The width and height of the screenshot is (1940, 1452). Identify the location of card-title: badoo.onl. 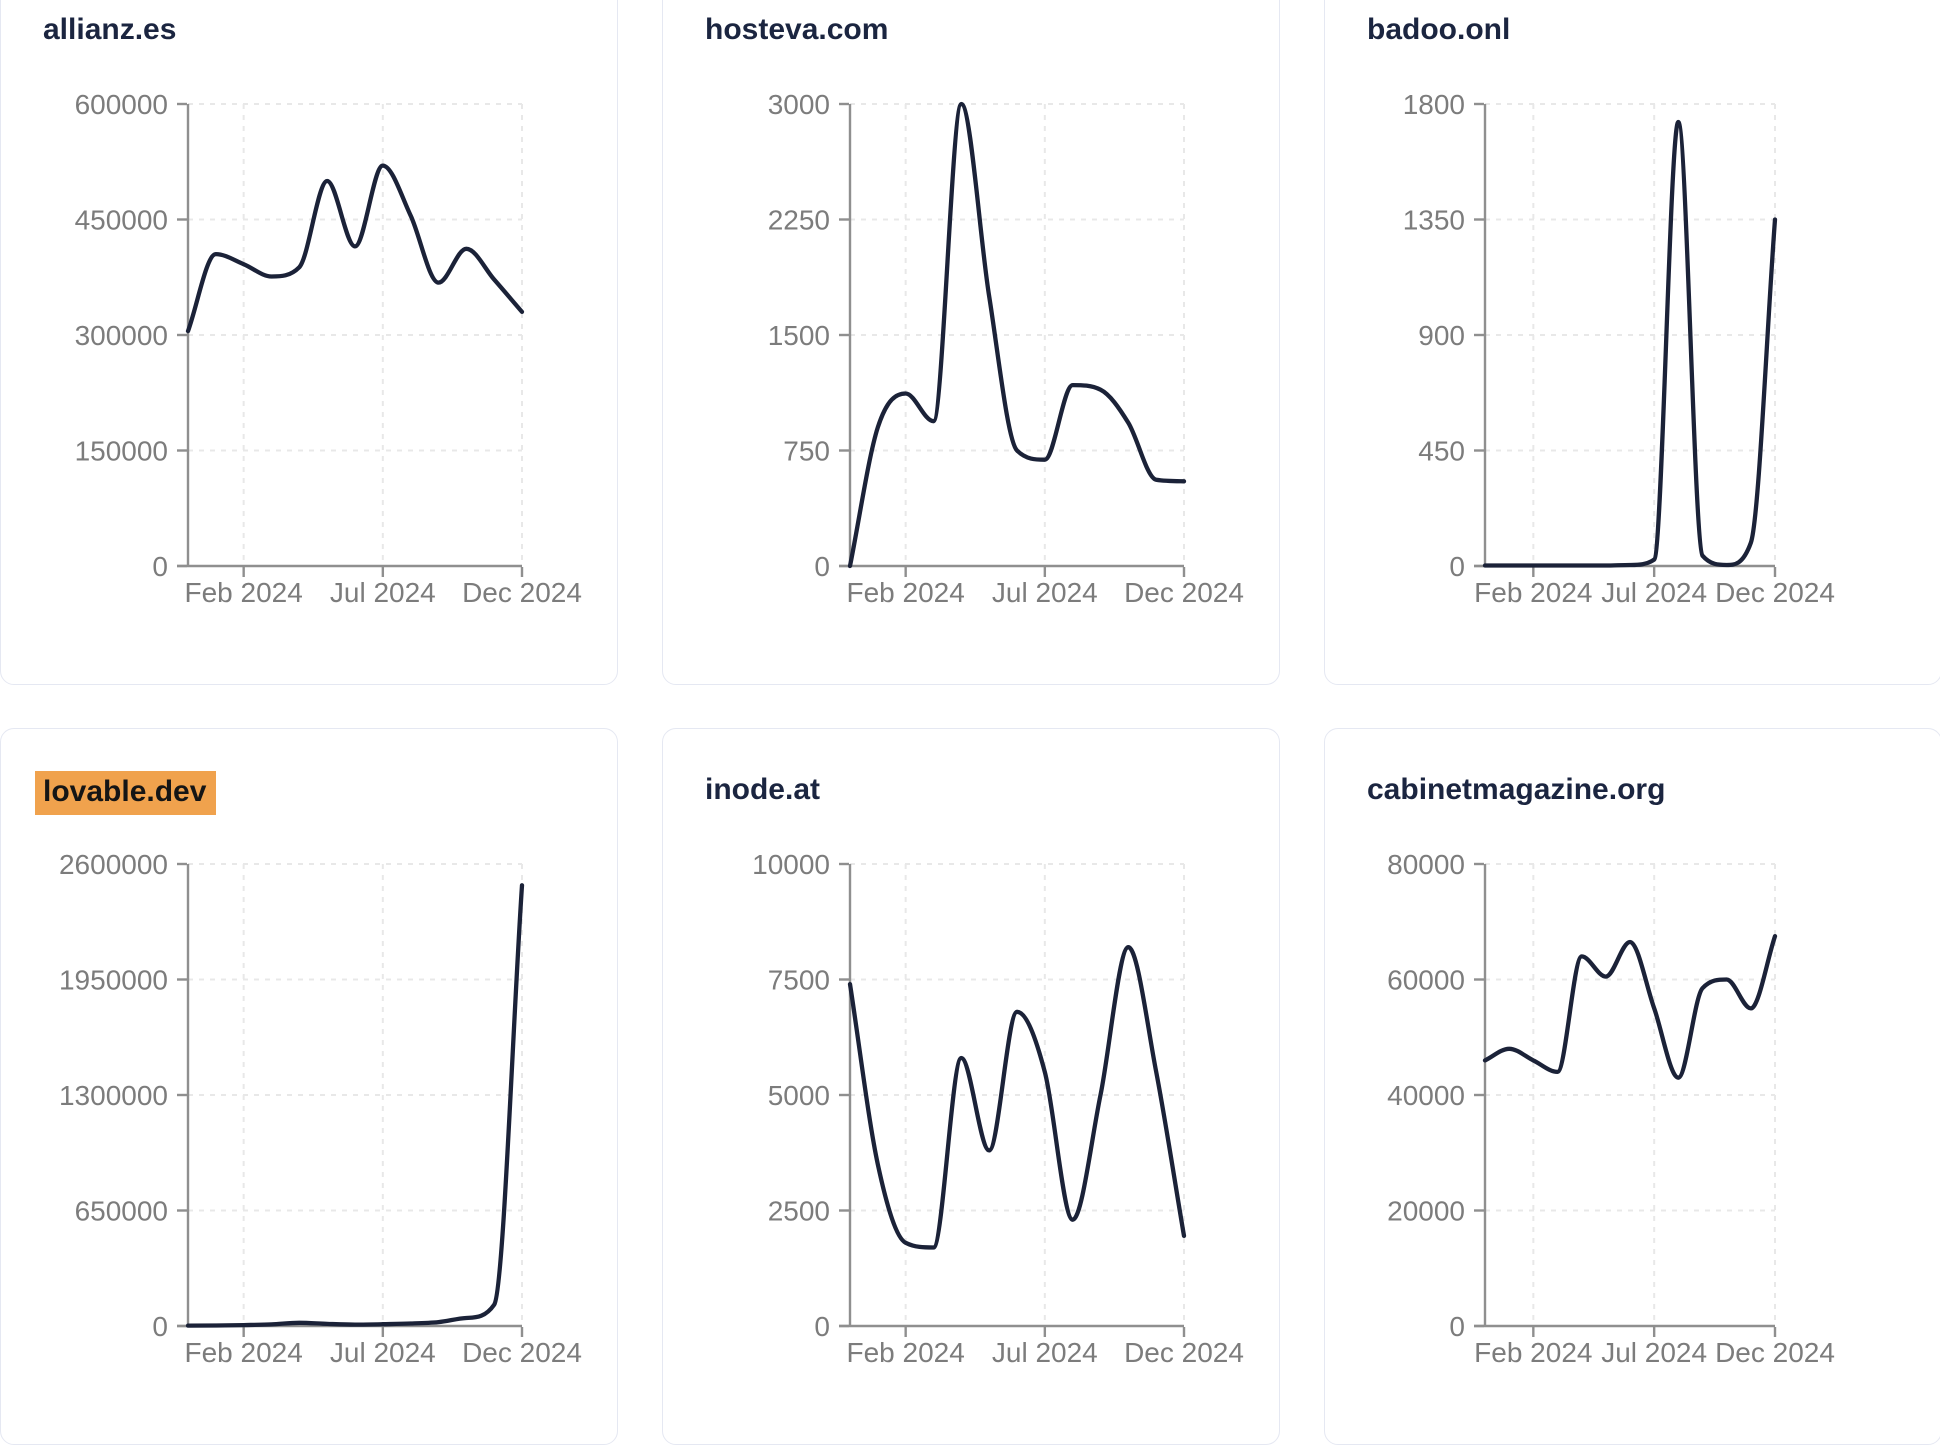
(1438, 30).